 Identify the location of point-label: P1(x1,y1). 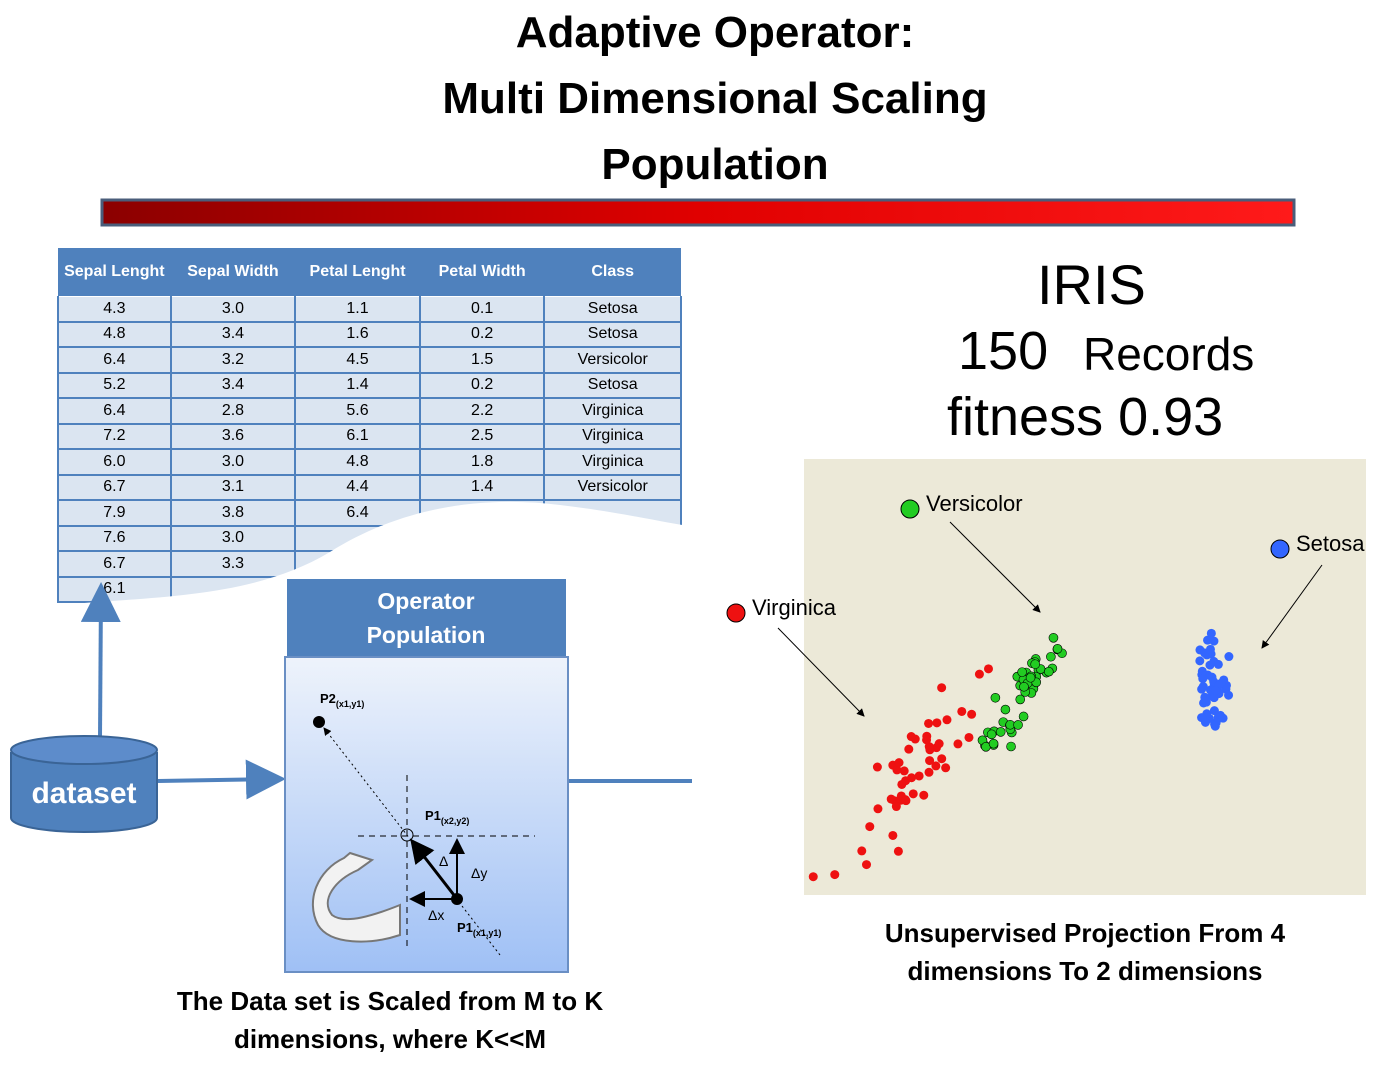
(479, 929).